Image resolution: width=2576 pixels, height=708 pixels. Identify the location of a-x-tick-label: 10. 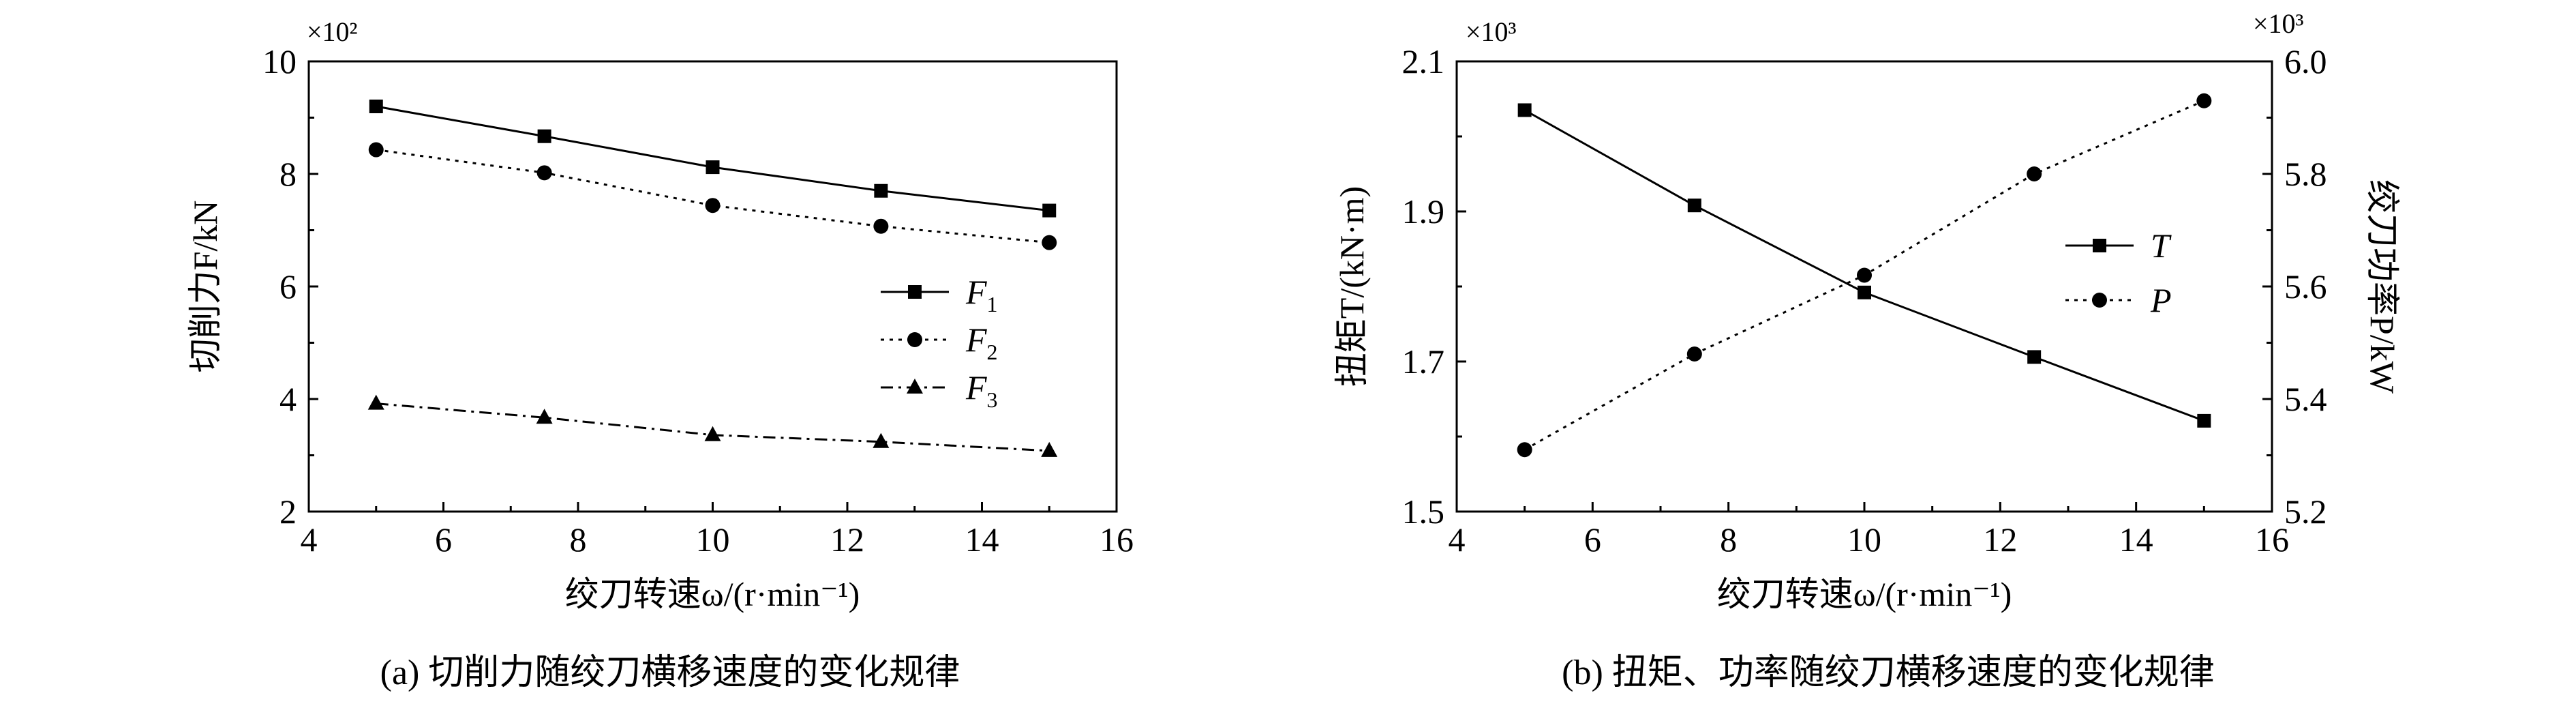
(713, 539).